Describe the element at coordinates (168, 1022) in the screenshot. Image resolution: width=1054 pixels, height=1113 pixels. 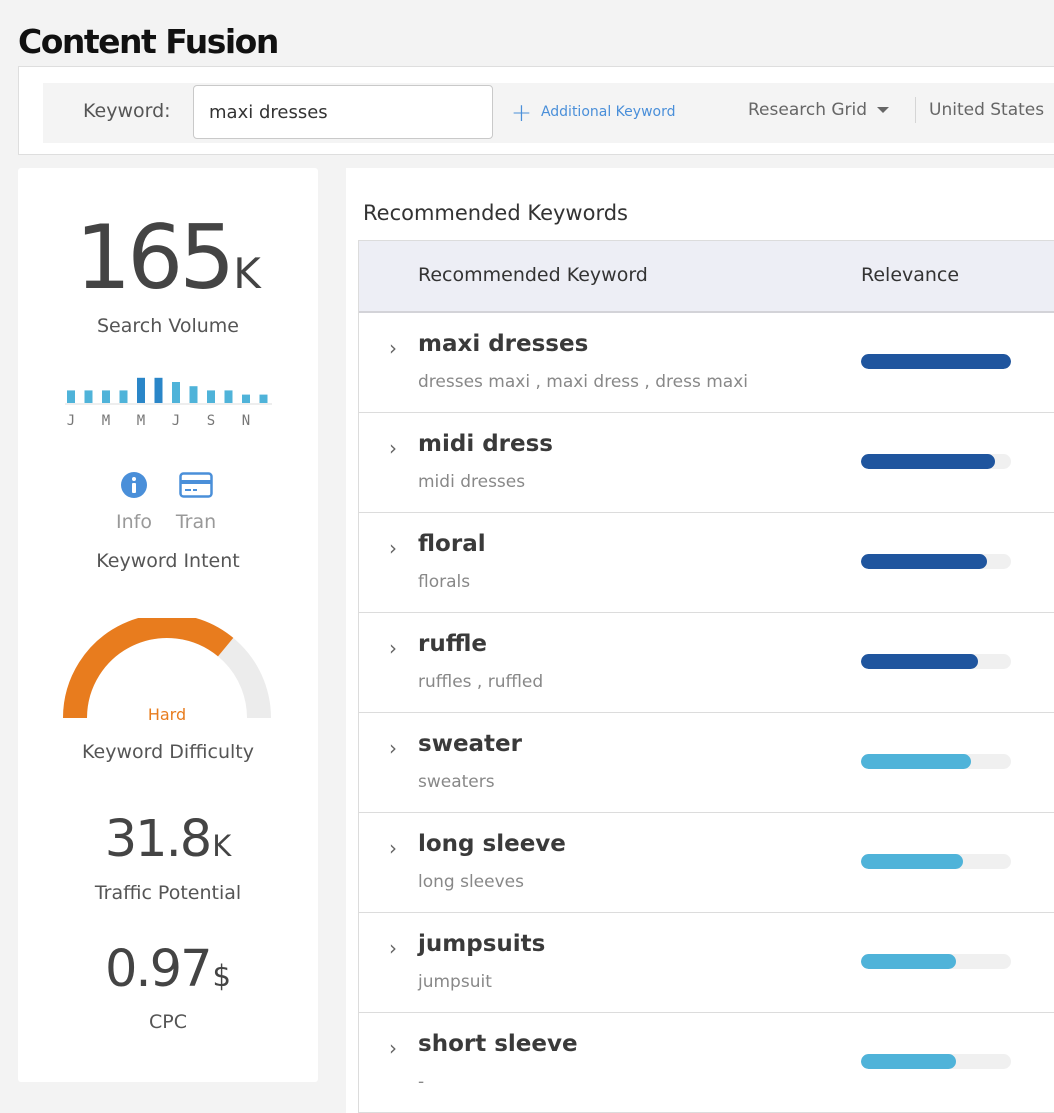
I see `cpc-label: CPC` at that location.